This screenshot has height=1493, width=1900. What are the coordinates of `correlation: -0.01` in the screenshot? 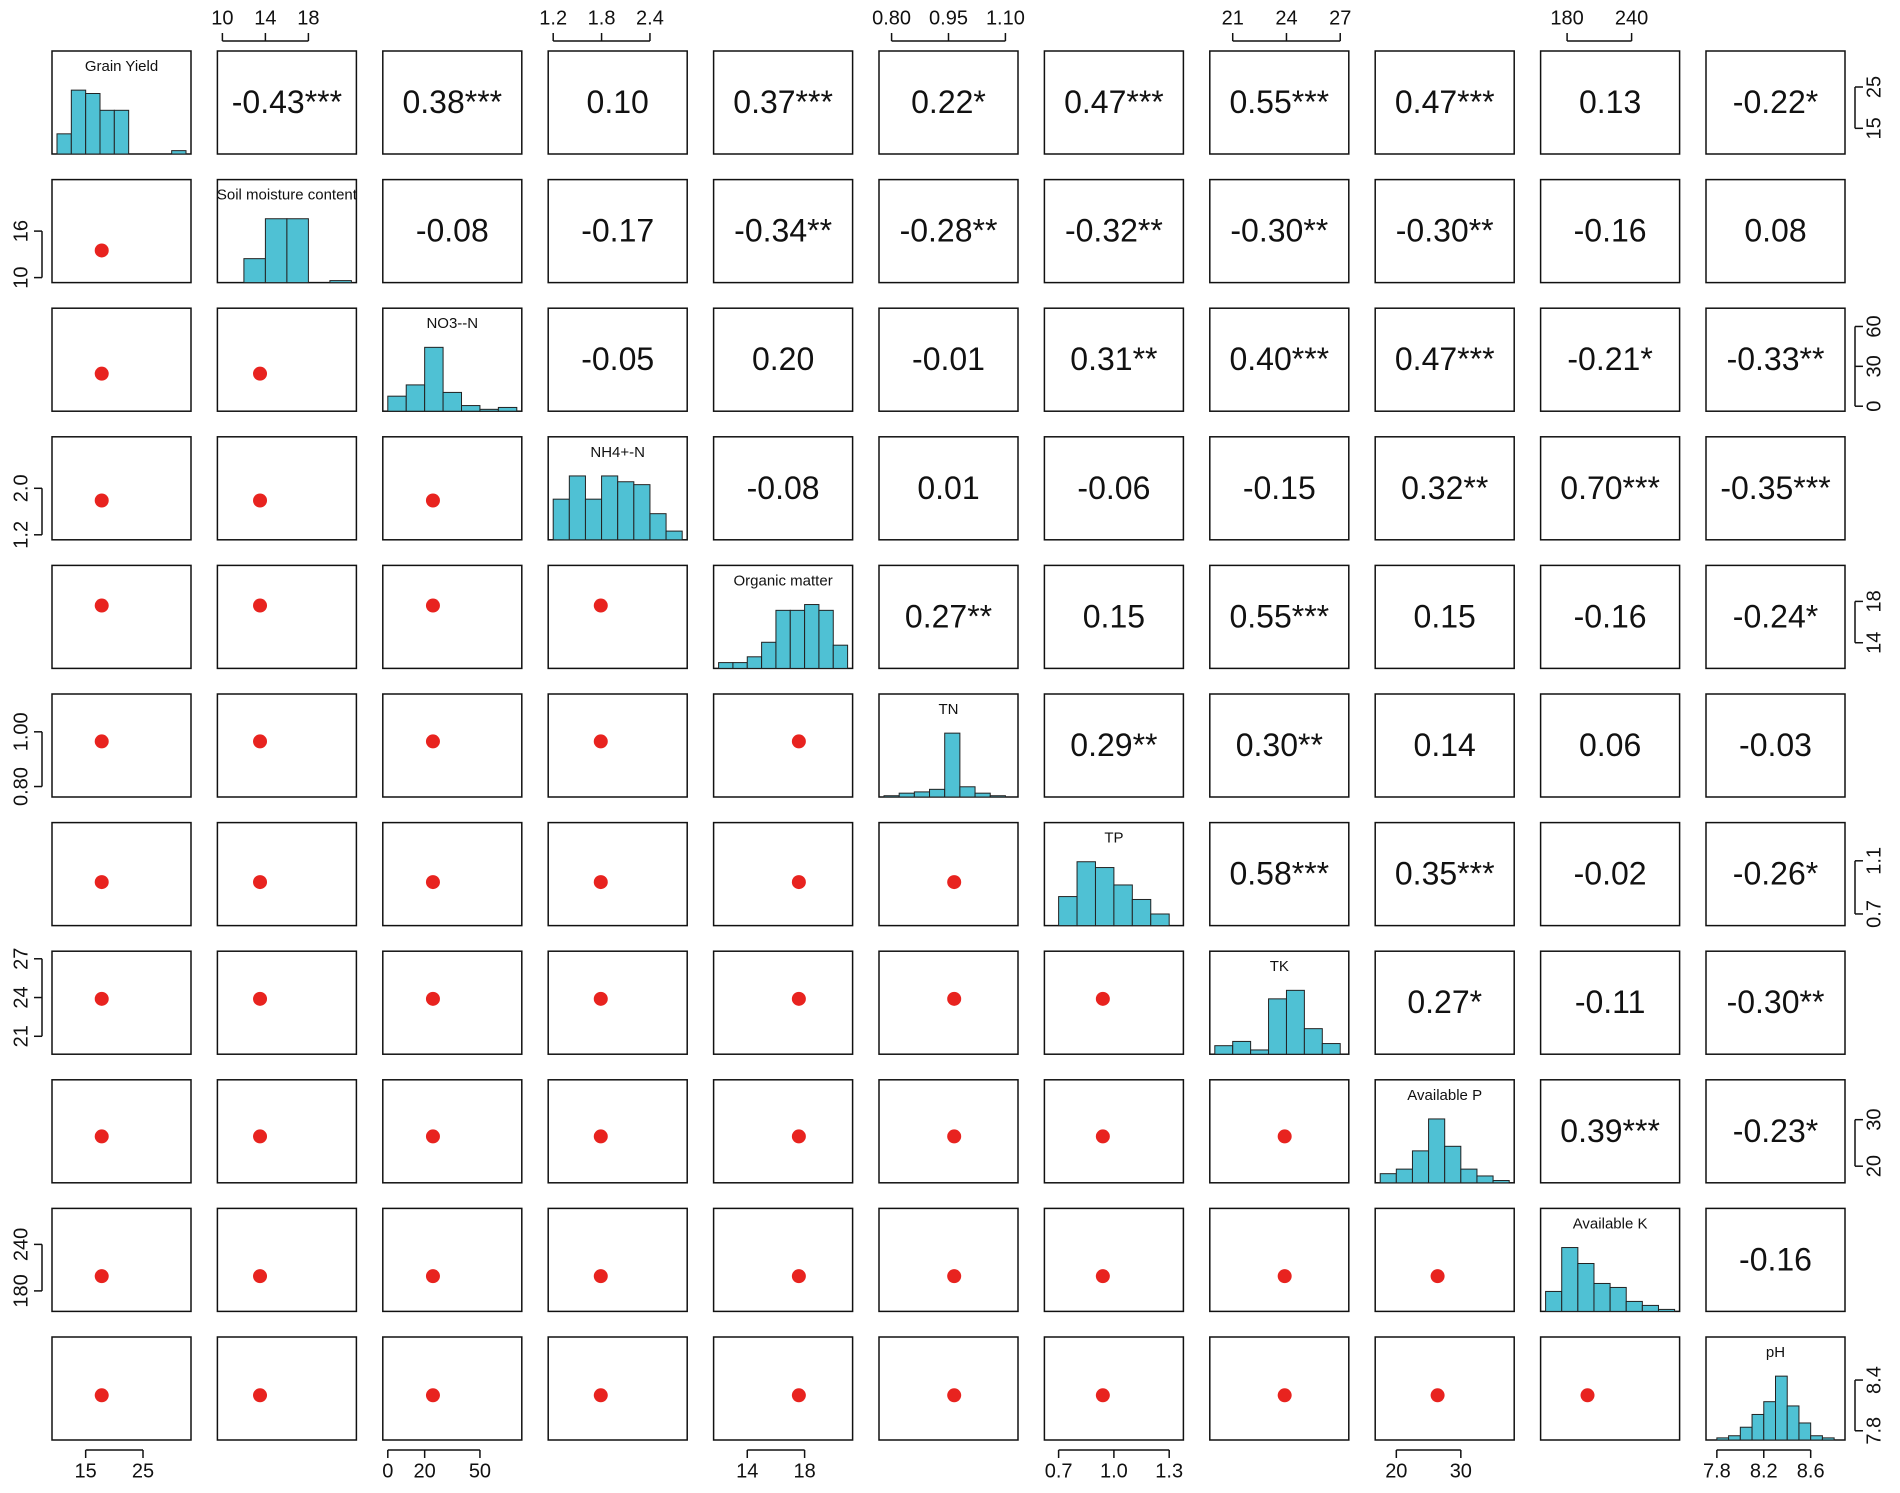 It's located at (948, 359).